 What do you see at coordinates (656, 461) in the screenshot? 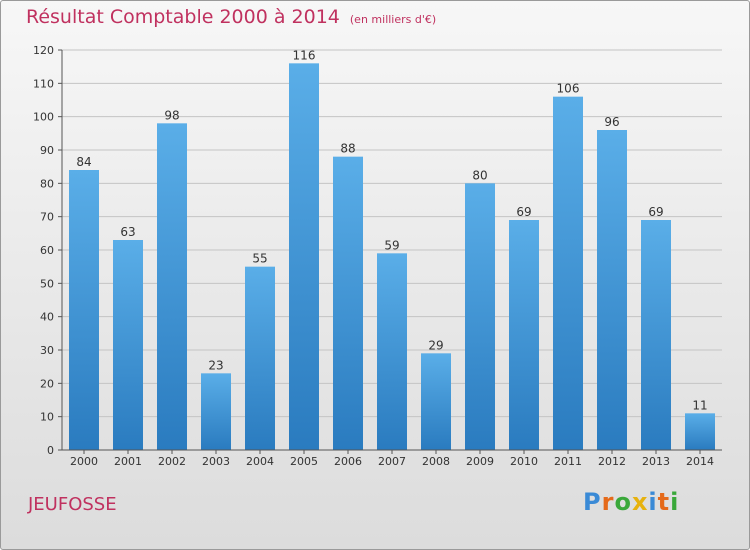
I see `x-tick-label: 2013` at bounding box center [656, 461].